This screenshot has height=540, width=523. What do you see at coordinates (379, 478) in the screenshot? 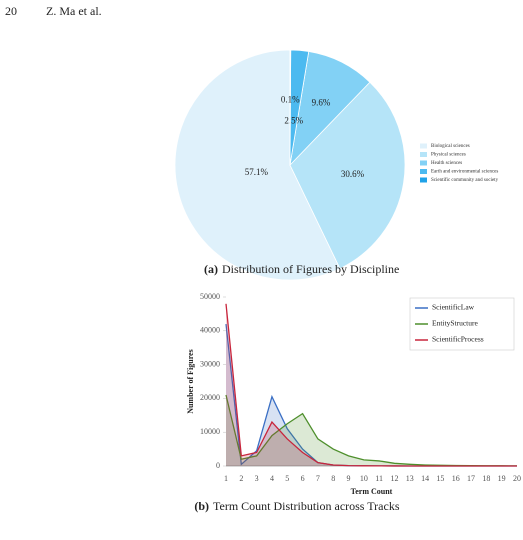
I see `x-tick-label: 11` at bounding box center [379, 478].